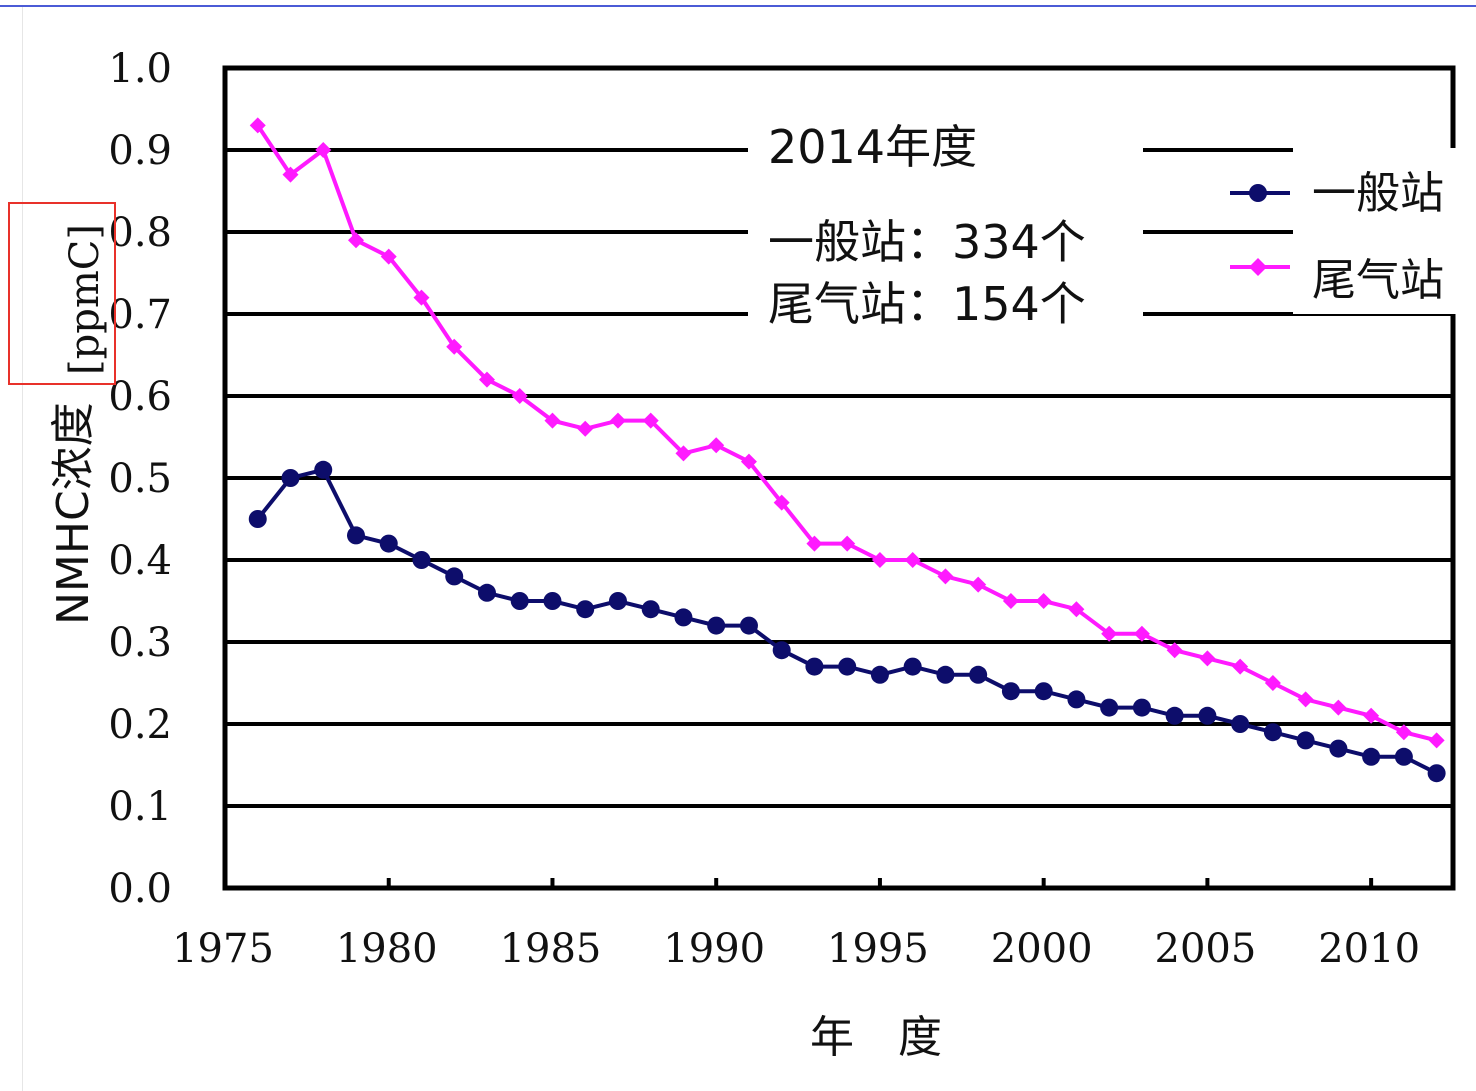 This screenshot has width=1476, height=1091. I want to click on y-tick-label: 0.8, so click(140, 233).